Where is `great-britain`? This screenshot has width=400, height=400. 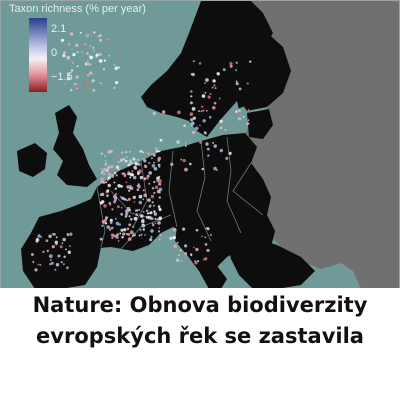
great-britain is located at coordinates (75, 146).